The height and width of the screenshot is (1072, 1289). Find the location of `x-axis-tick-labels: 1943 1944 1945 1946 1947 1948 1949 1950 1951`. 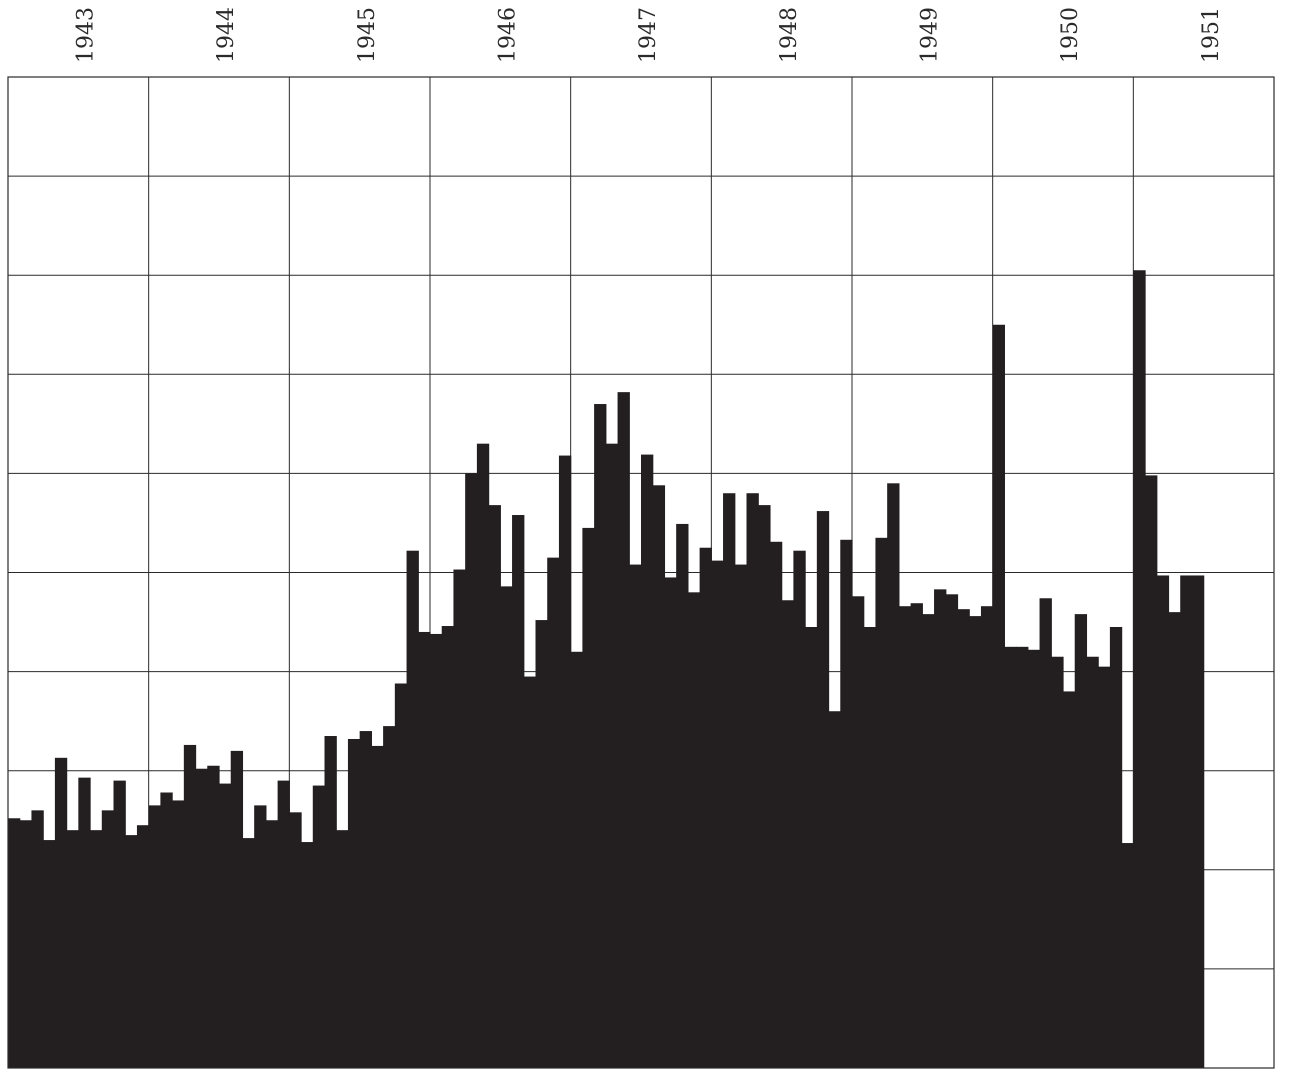

x-axis-tick-labels: 1943 1944 1945 1946 1947 1948 1949 1950 1951 is located at coordinates (649, 35).